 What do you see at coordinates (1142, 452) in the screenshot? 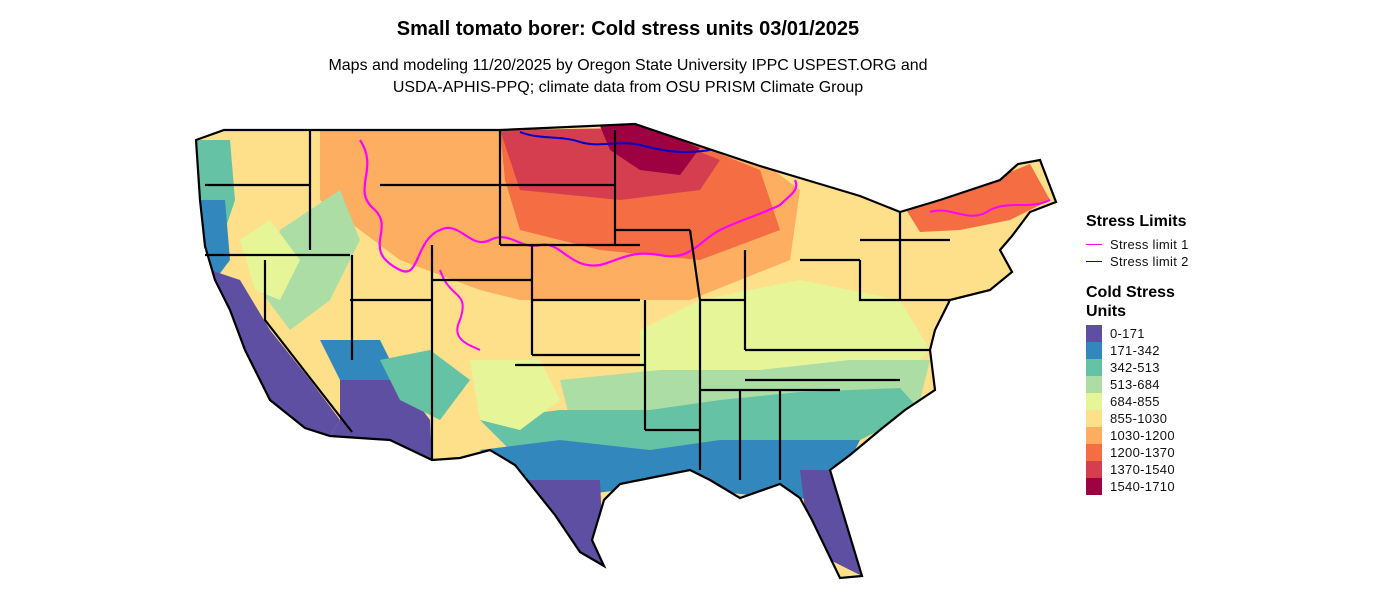
I see `legend-label: 1200-1370` at bounding box center [1142, 452].